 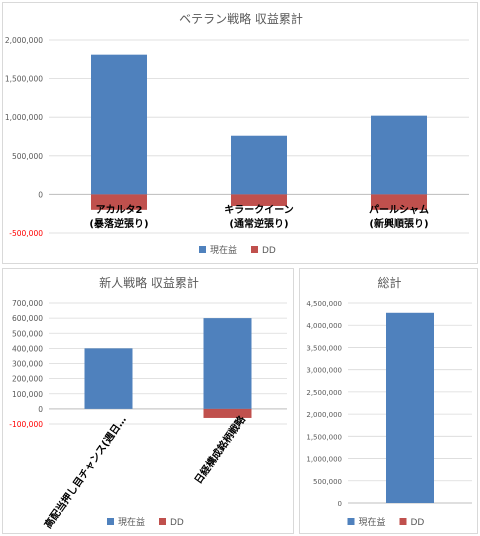 What do you see at coordinates (259, 210) in the screenshot?
I see `category-label: キラークイーン` at bounding box center [259, 210].